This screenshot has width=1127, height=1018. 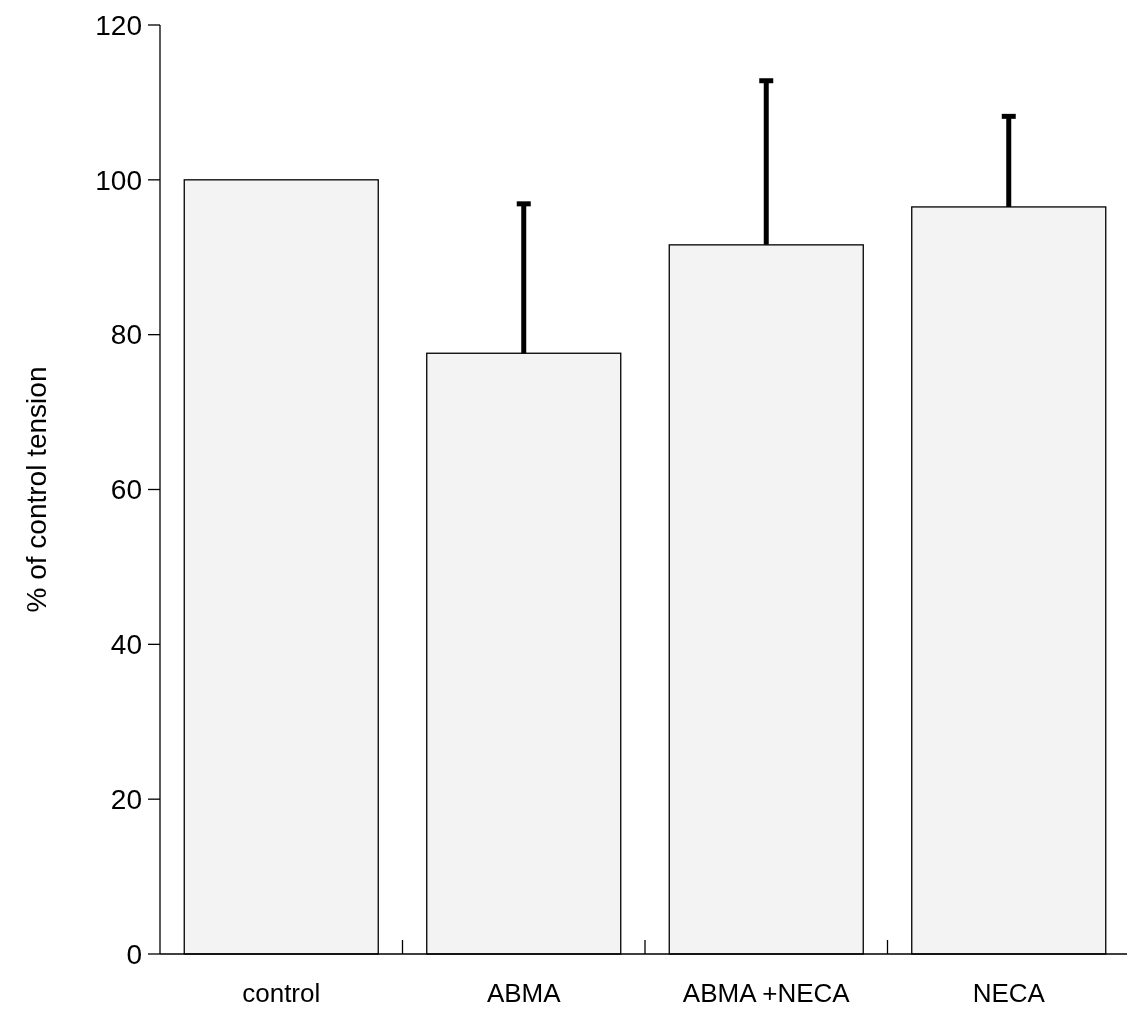 What do you see at coordinates (766, 993) in the screenshot?
I see `x-tick-label: ABMA +NECA` at bounding box center [766, 993].